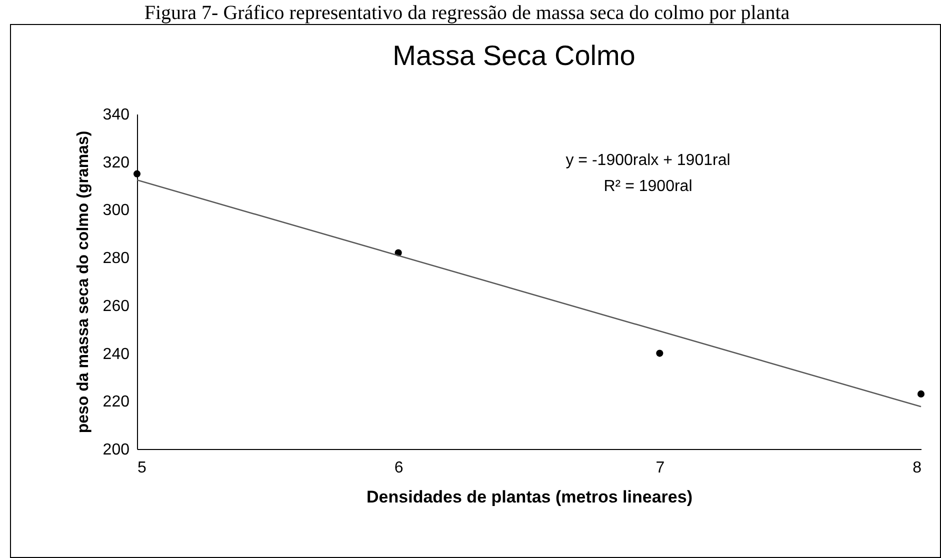  What do you see at coordinates (116, 163) in the screenshot?
I see `y-tick-label: 320` at bounding box center [116, 163].